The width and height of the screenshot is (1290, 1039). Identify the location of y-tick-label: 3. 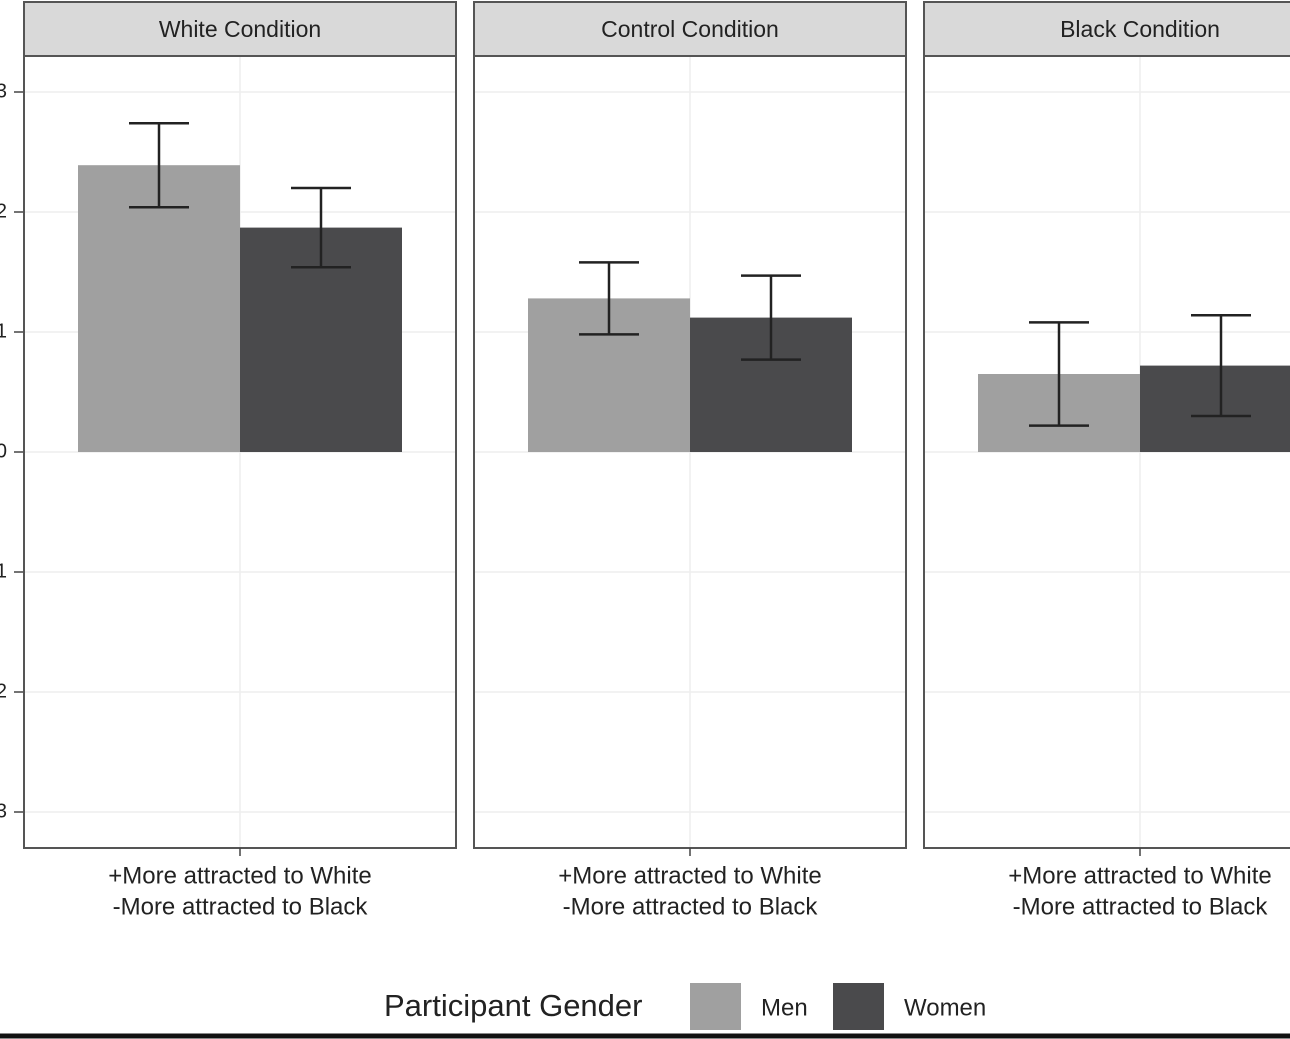
(3, 91).